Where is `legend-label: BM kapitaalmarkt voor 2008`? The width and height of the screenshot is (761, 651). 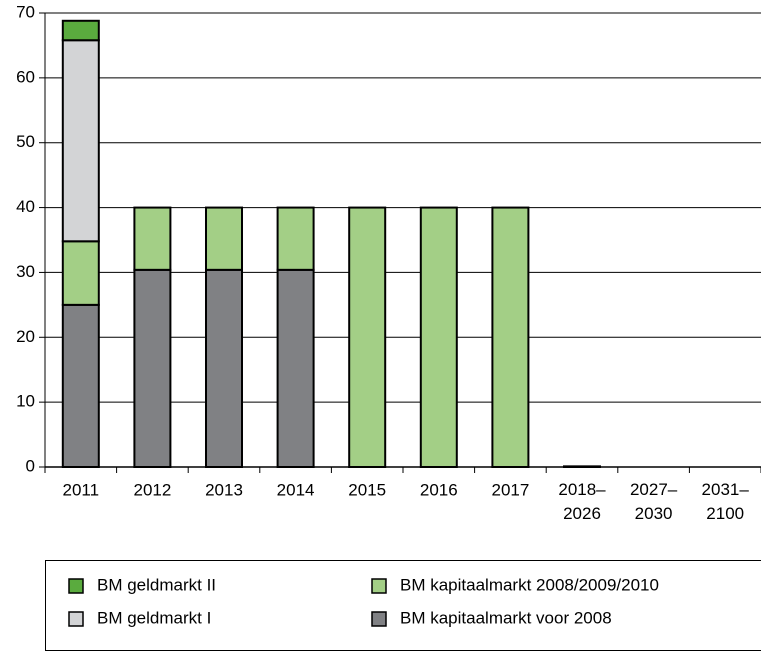
legend-label: BM kapitaalmarkt voor 2008 is located at coordinates (506, 617).